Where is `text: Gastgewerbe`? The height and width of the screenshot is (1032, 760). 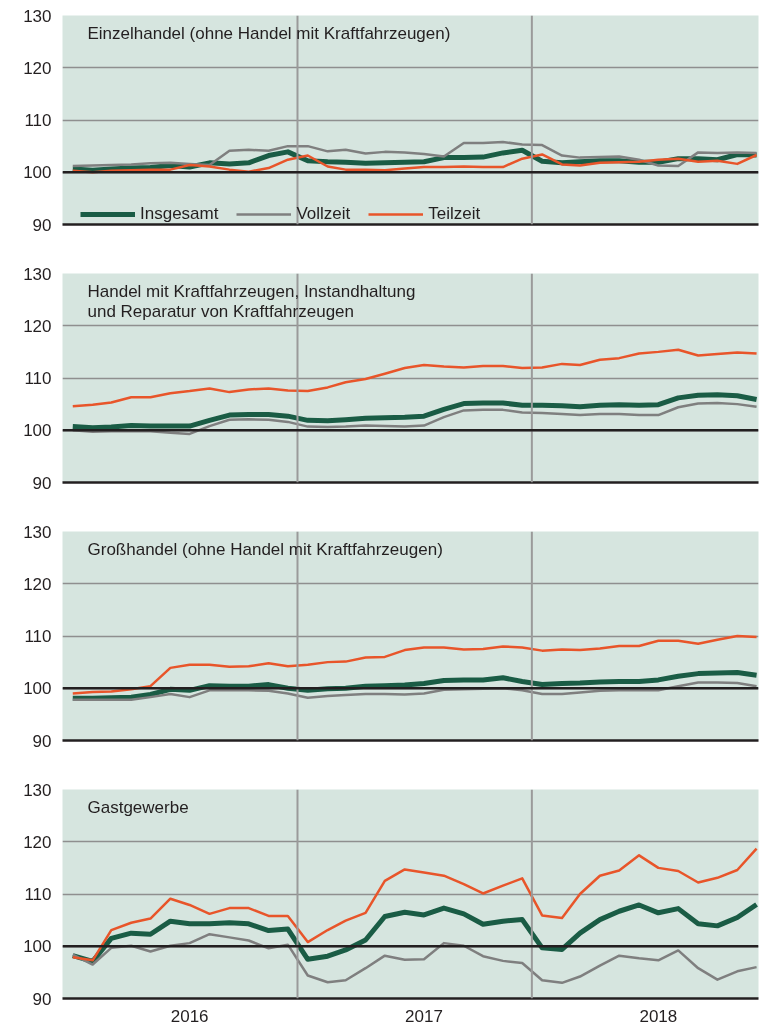
text: Gastgewerbe is located at coordinates (138, 807).